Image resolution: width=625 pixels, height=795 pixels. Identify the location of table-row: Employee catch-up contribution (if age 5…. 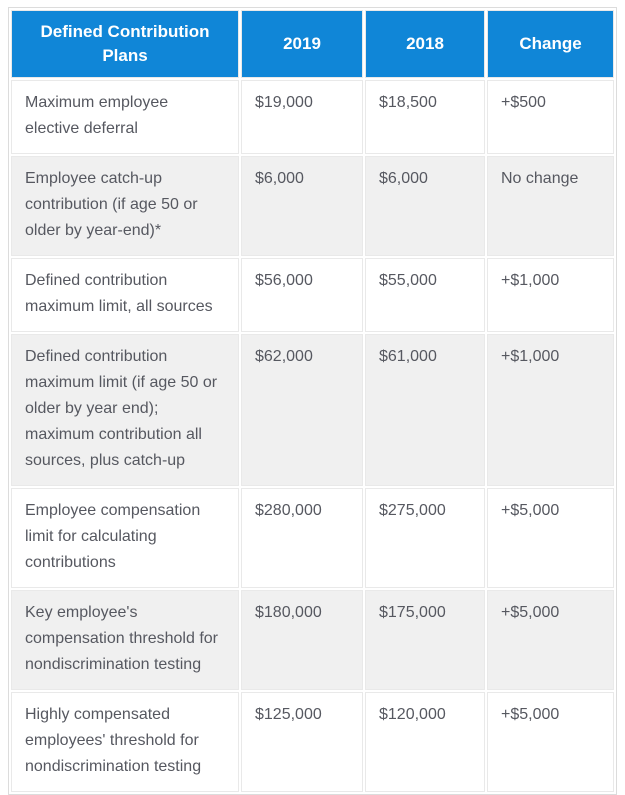
(312, 206).